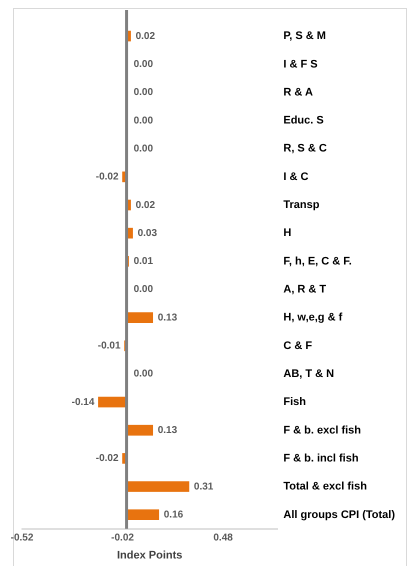  Describe the element at coordinates (322, 430) in the screenshot. I see `y-tick-label: F & b. excl fish` at that location.